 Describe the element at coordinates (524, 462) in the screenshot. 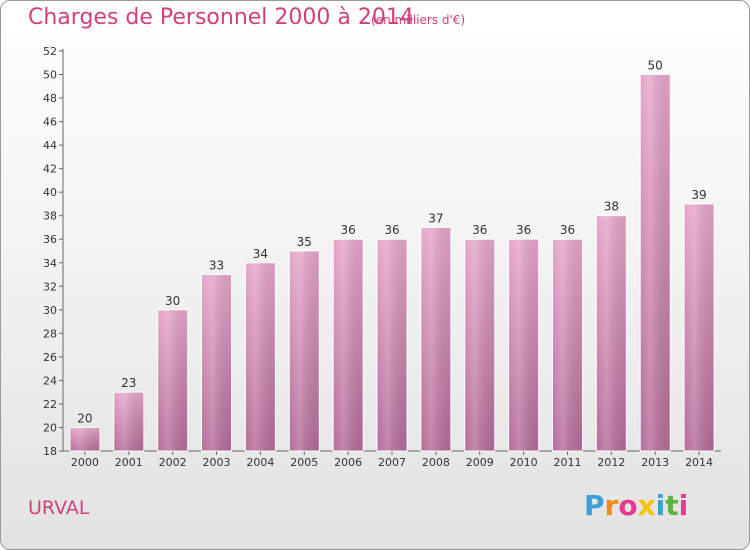

I see `x-tick-label: 2010` at that location.